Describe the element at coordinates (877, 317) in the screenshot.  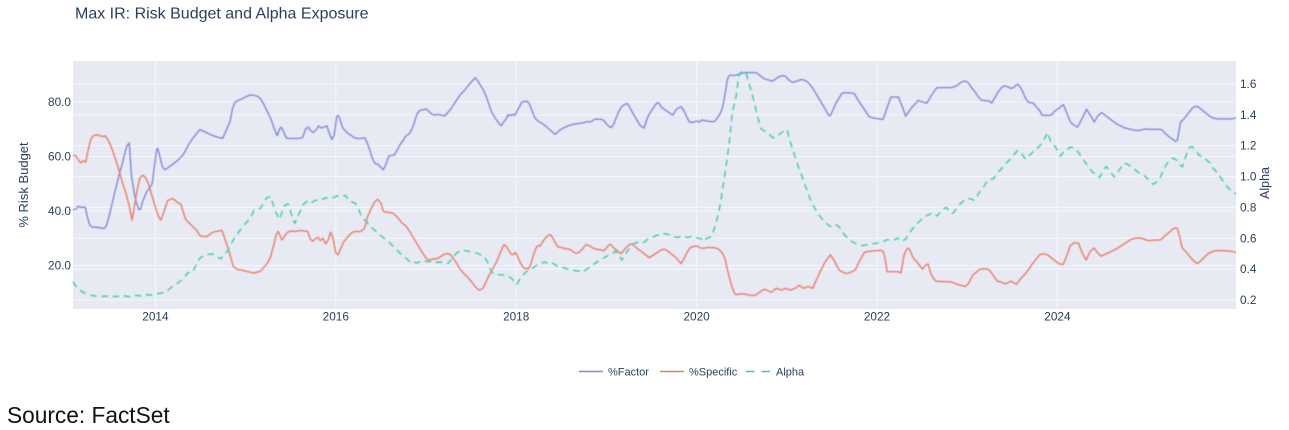
I see `svg-text: 2022` at that location.